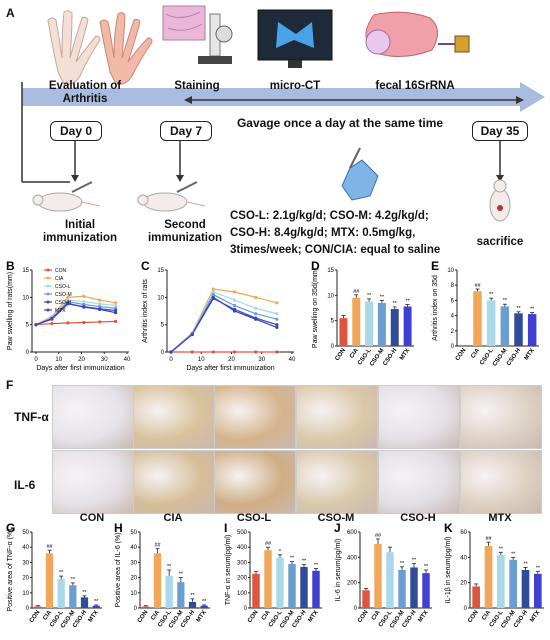  I want to click on x-tick-label: 20, so click(81, 360).